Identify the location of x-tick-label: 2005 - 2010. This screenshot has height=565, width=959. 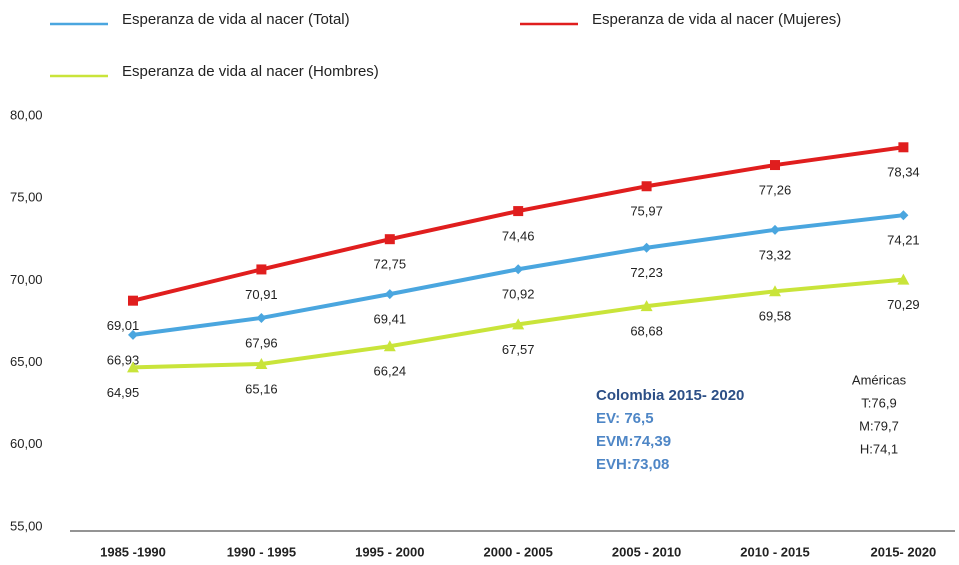
(646, 551).